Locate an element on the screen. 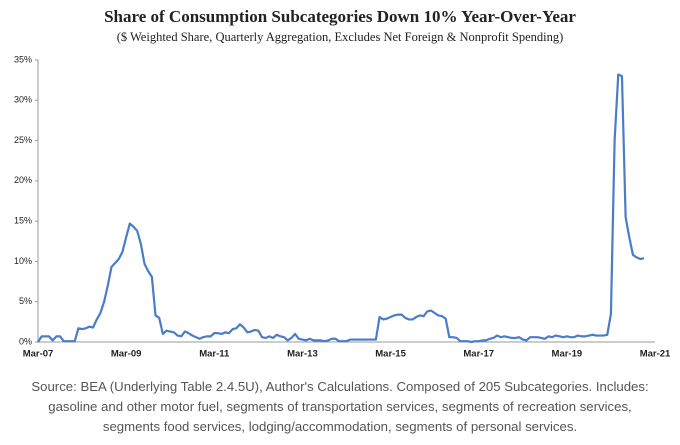  y-tick-label: 25% is located at coordinates (23, 140).